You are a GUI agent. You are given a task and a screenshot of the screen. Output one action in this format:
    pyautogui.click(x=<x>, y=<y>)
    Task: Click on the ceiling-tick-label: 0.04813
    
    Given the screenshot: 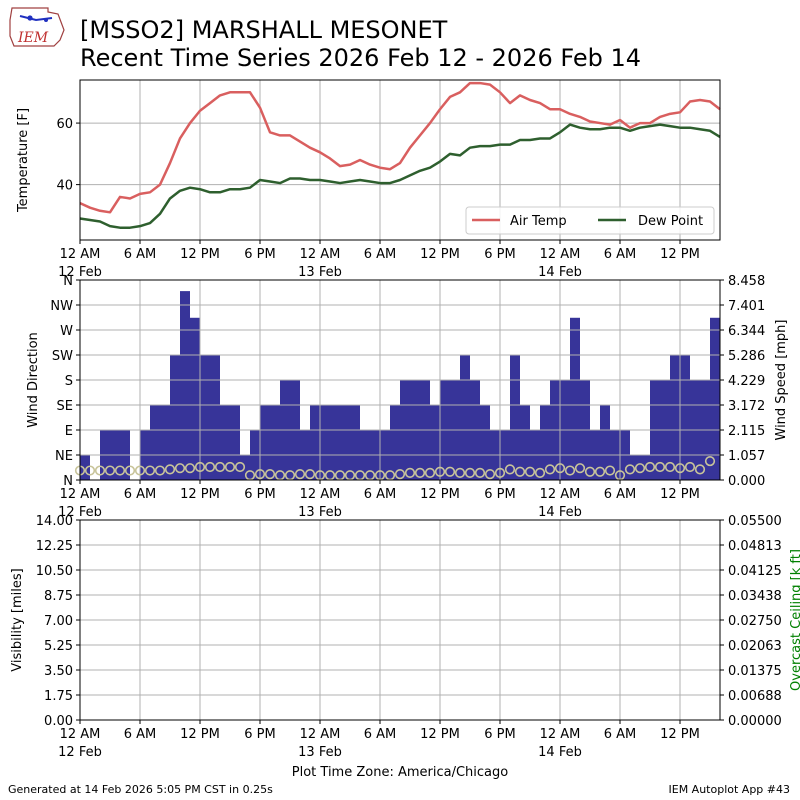 What is the action you would take?
    pyautogui.click(x=755, y=546)
    